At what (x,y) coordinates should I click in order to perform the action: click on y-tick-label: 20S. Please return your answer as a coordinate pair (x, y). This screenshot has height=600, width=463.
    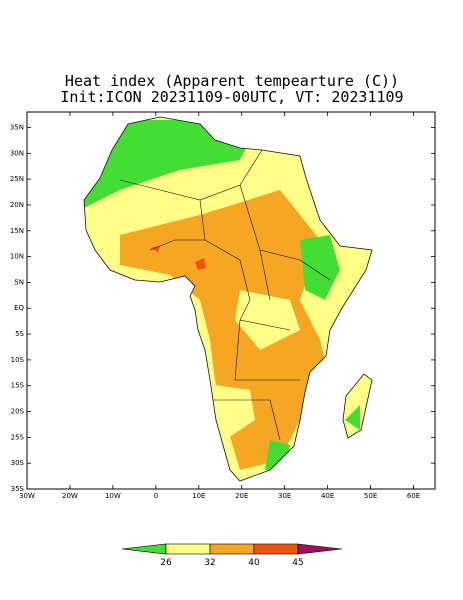
    Looking at the image, I should click on (18, 412).